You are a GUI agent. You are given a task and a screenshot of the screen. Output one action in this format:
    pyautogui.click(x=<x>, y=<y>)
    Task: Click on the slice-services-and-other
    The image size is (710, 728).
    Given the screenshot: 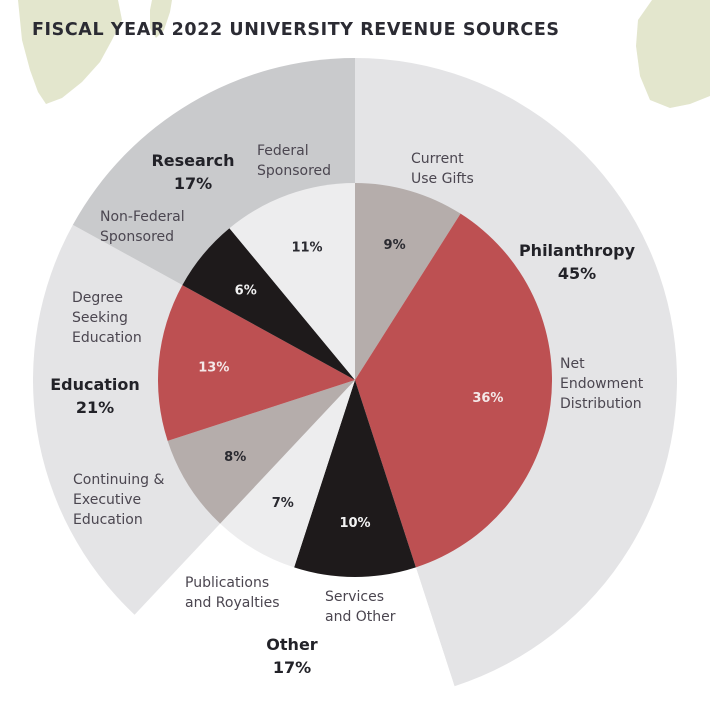 What is the action you would take?
    pyautogui.click(x=355, y=479)
    